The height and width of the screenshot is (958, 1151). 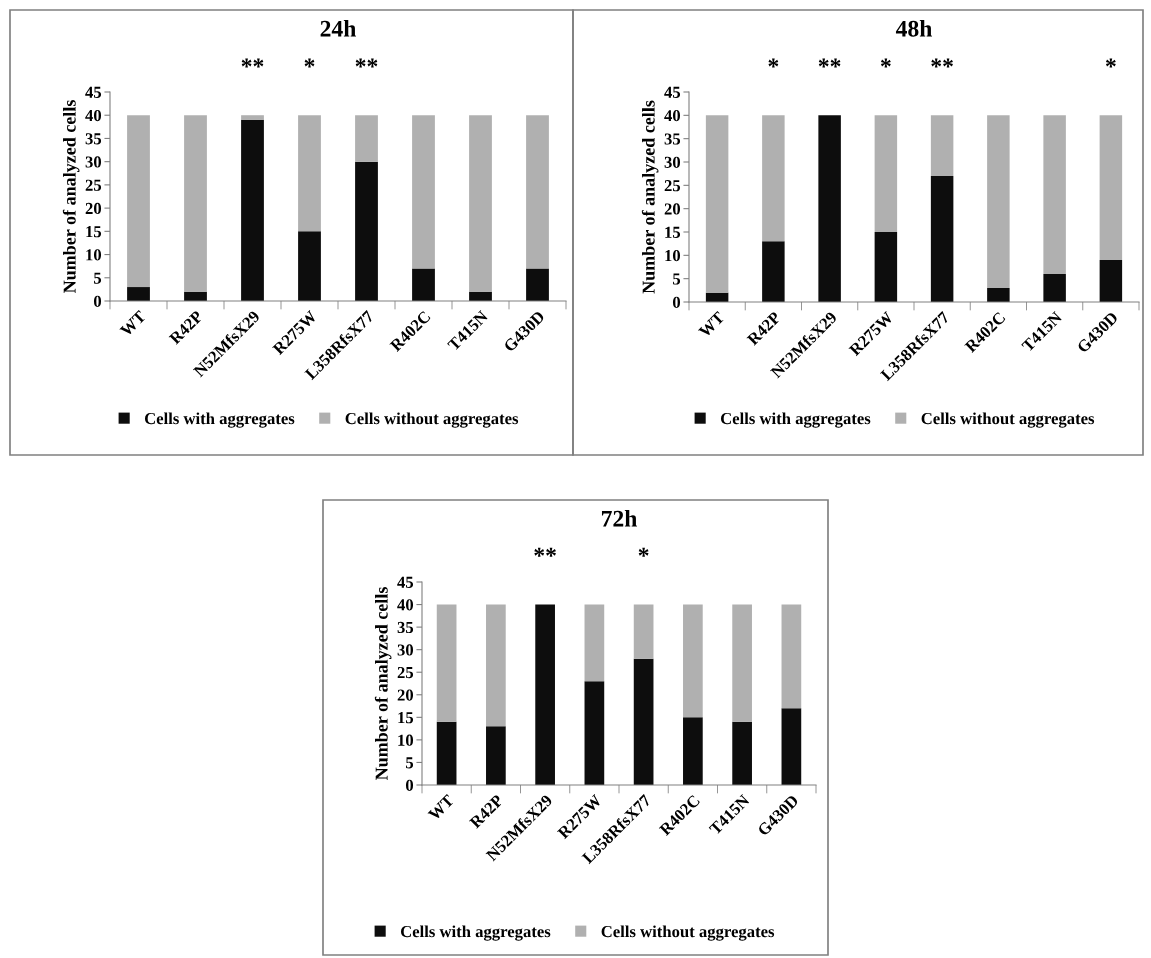 What do you see at coordinates (914, 28) in the screenshot?
I see `chart-title: 48h` at bounding box center [914, 28].